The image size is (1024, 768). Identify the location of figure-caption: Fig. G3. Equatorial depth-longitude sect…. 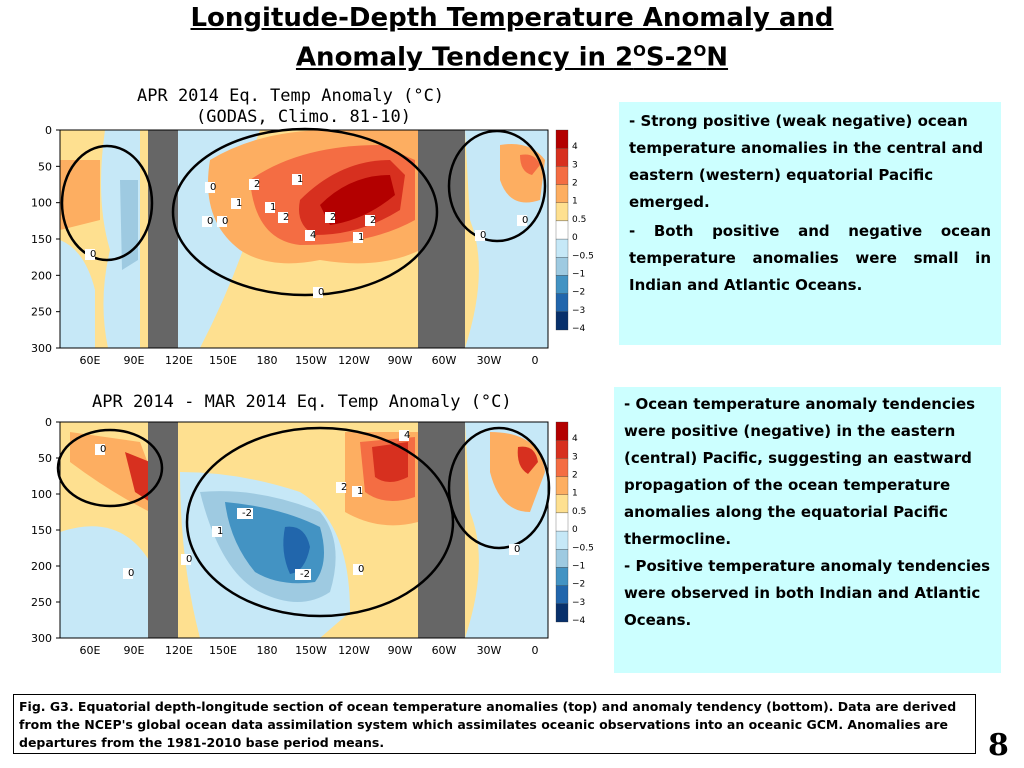
(494, 724).